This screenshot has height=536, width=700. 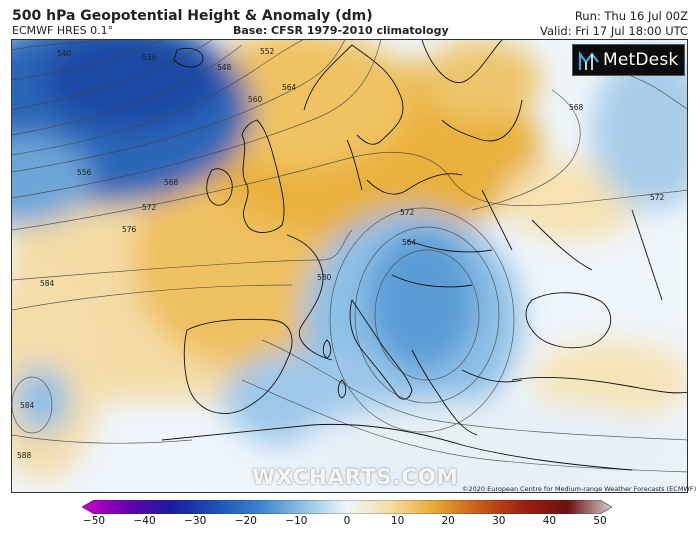 What do you see at coordinates (245, 521) in the screenshot?
I see `colorbar-tick-label: −20` at bounding box center [245, 521].